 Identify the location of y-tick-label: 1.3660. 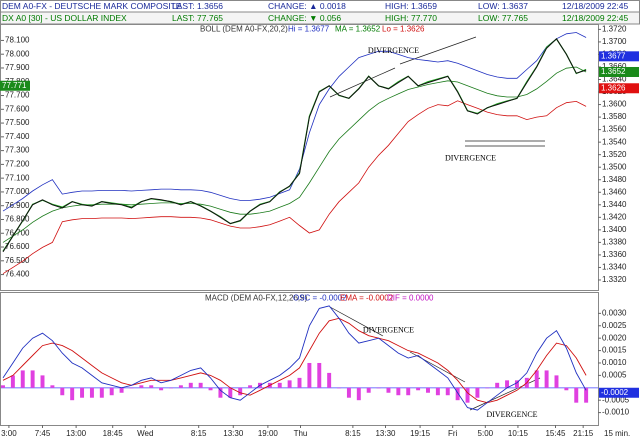
(614, 66).